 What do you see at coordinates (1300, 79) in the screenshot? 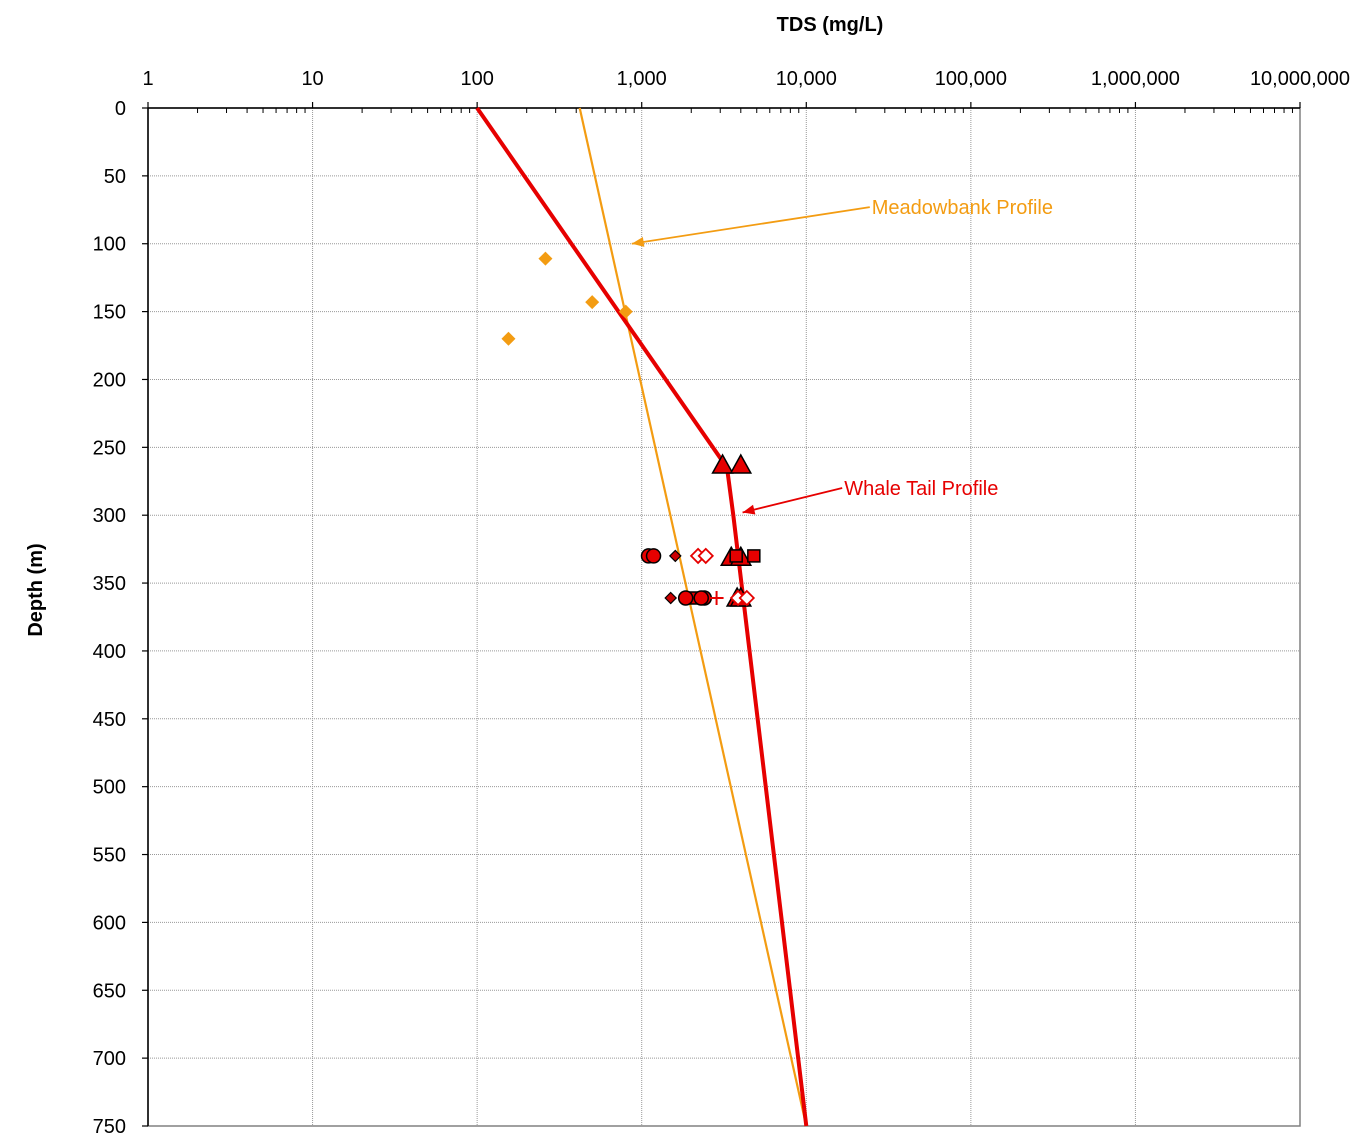
I see `x-tick-label: 10,000,000` at bounding box center [1300, 79].